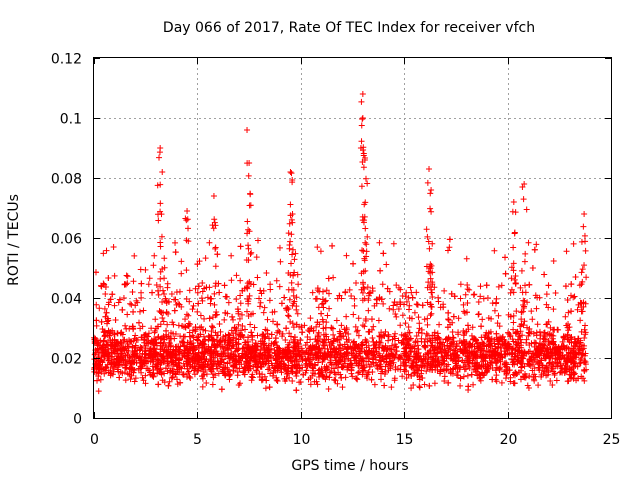  I want to click on y-tick-label: 0.12, so click(66, 60).